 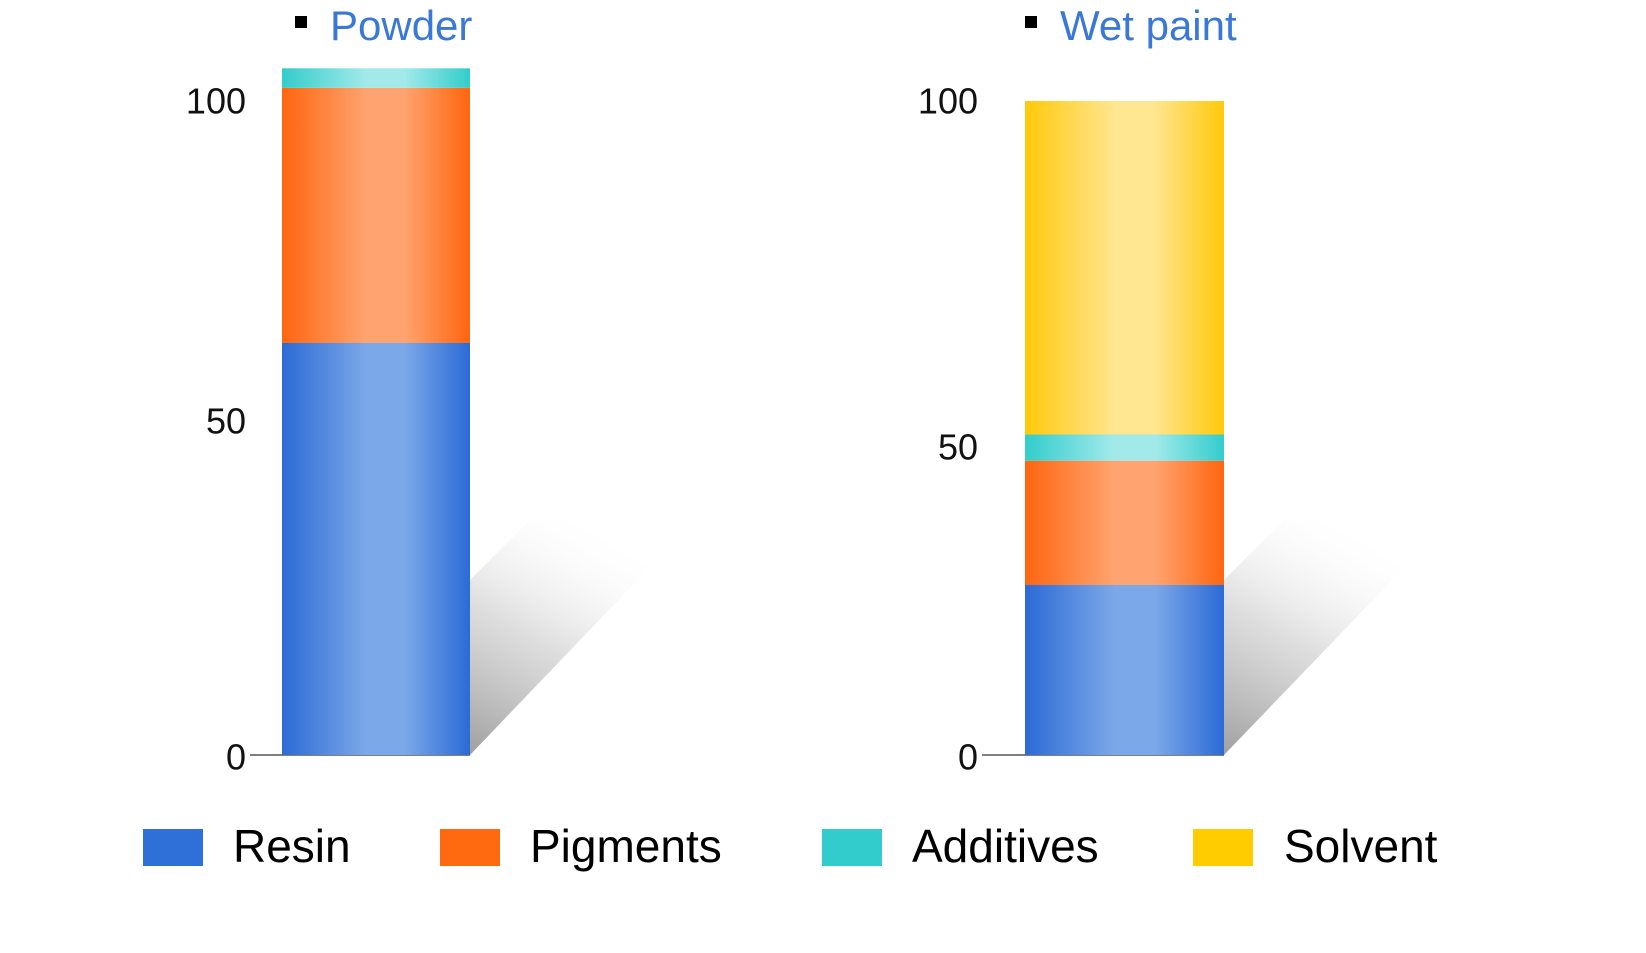 What do you see at coordinates (852, 847) in the screenshot?
I see `legend-swatch-additives` at bounding box center [852, 847].